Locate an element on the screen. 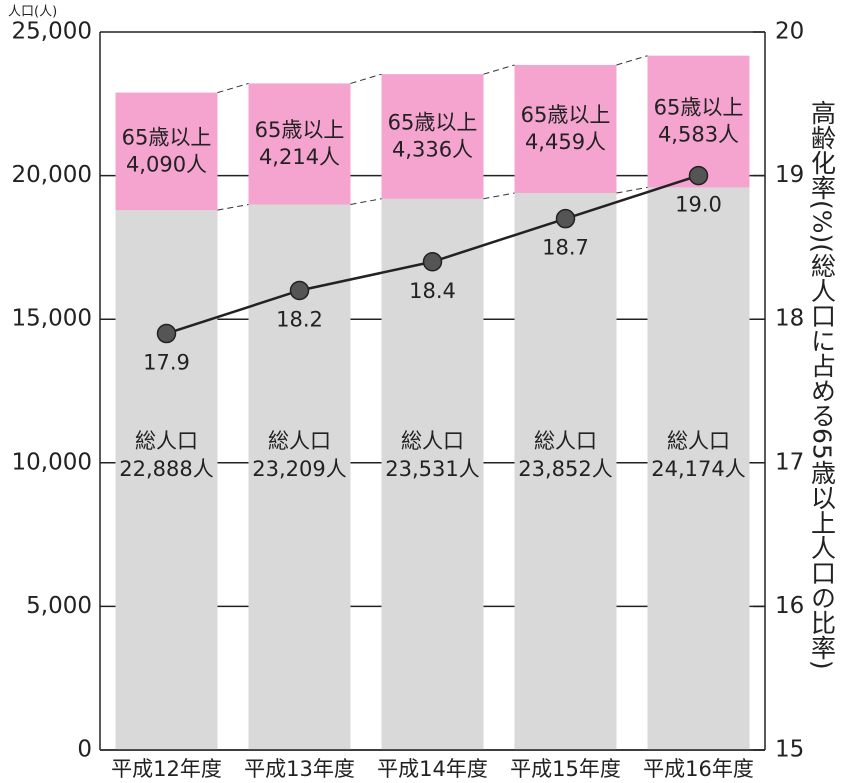 The image size is (853, 783). y2-tick-label: 18 is located at coordinates (789, 319).